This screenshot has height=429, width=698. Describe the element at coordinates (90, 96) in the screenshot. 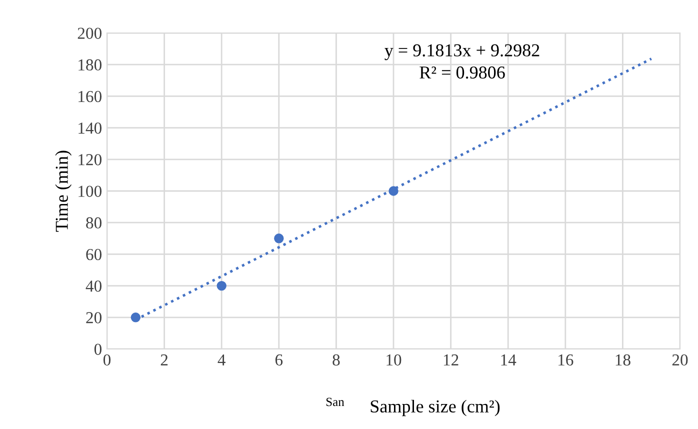

I see `y-tick-label: 160` at that location.